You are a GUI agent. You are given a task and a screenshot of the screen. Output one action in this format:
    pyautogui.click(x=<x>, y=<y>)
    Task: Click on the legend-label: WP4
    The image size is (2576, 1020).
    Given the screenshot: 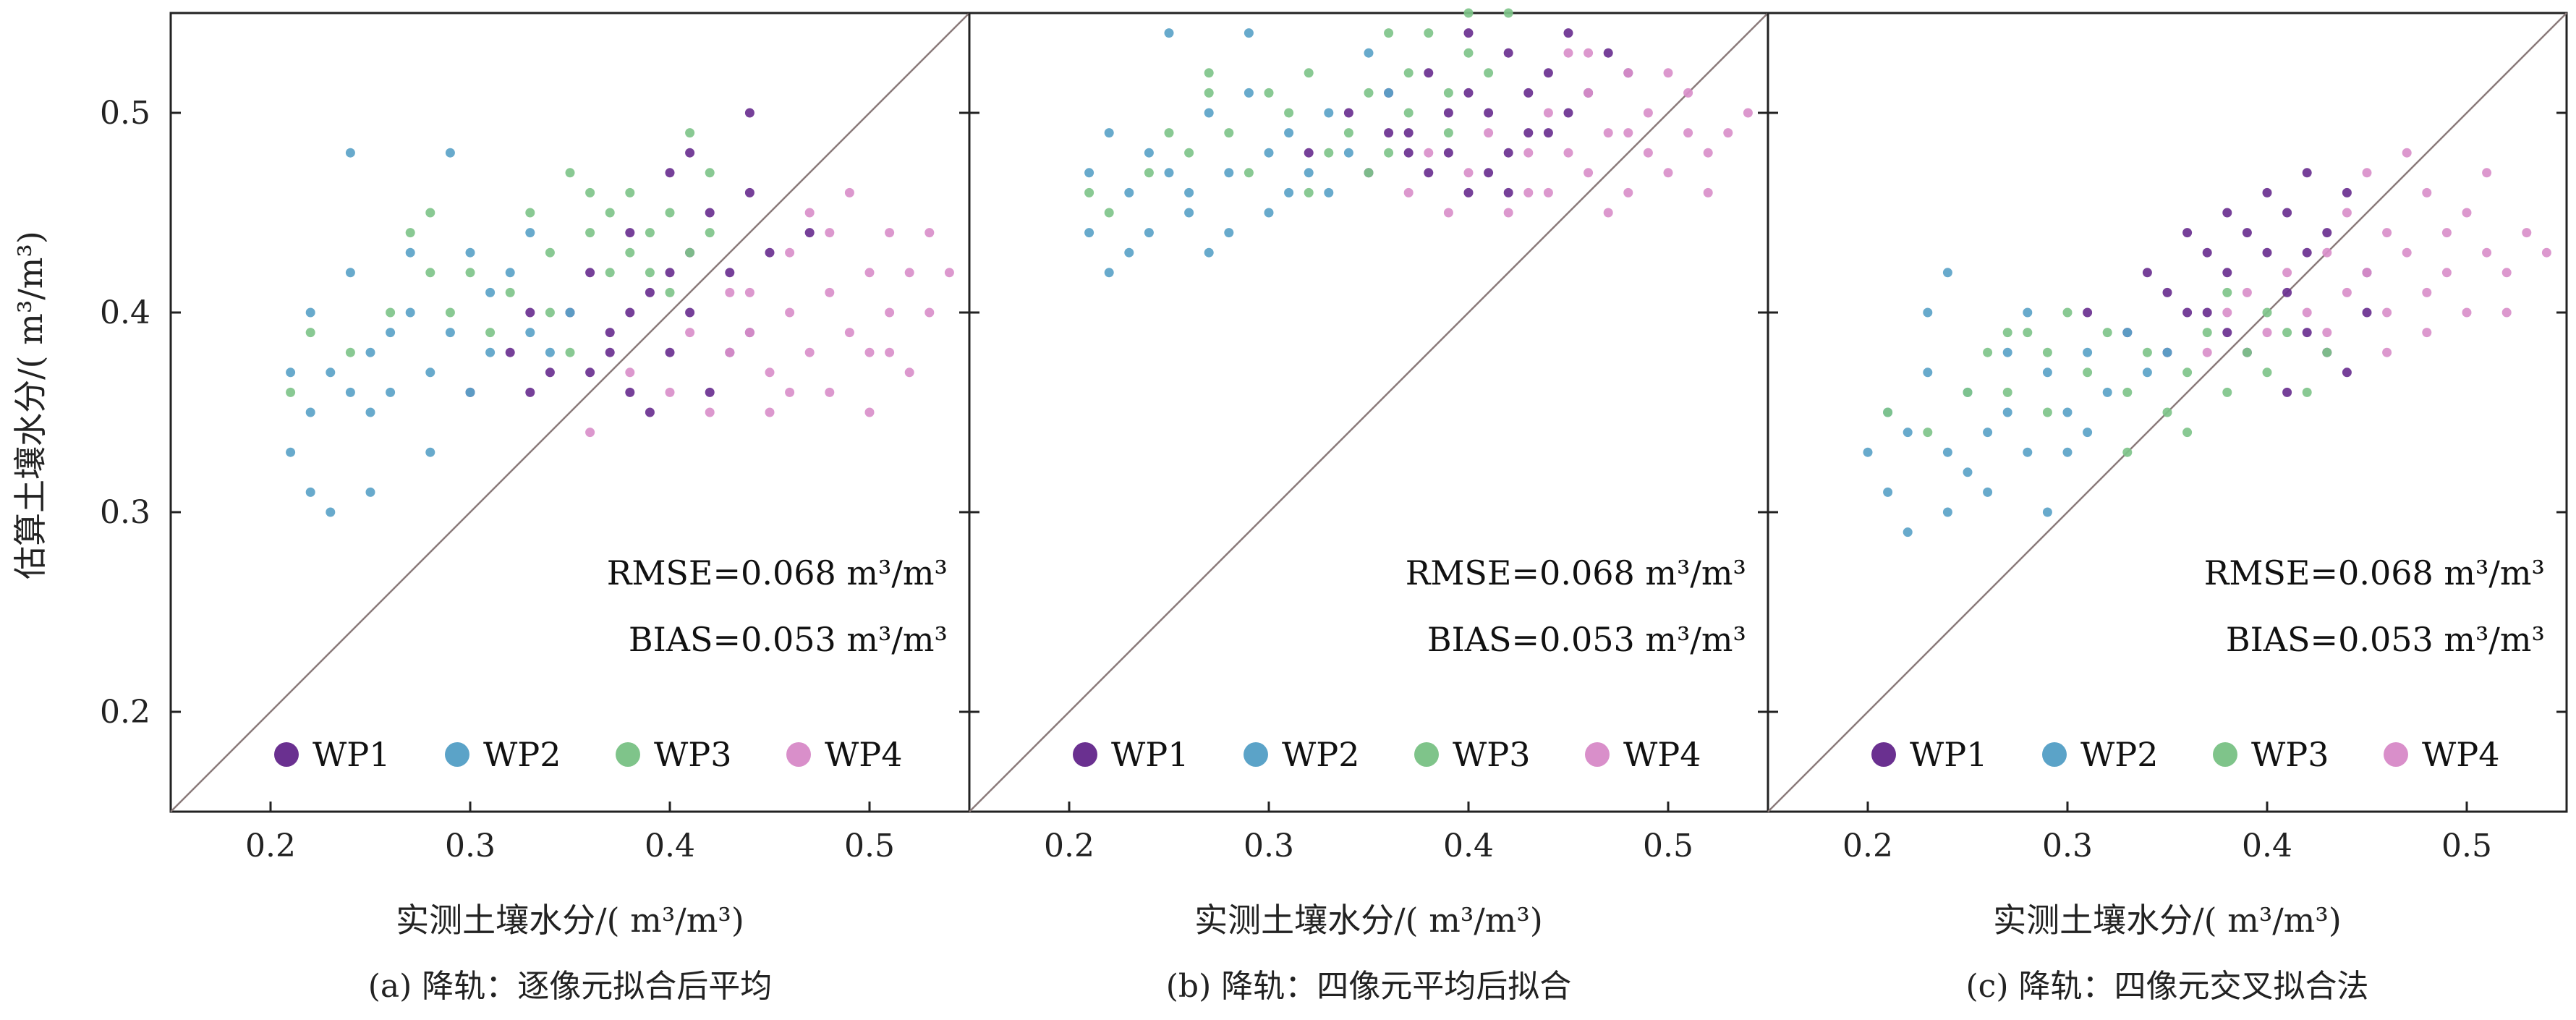 What is the action you would take?
    pyautogui.click(x=864, y=754)
    